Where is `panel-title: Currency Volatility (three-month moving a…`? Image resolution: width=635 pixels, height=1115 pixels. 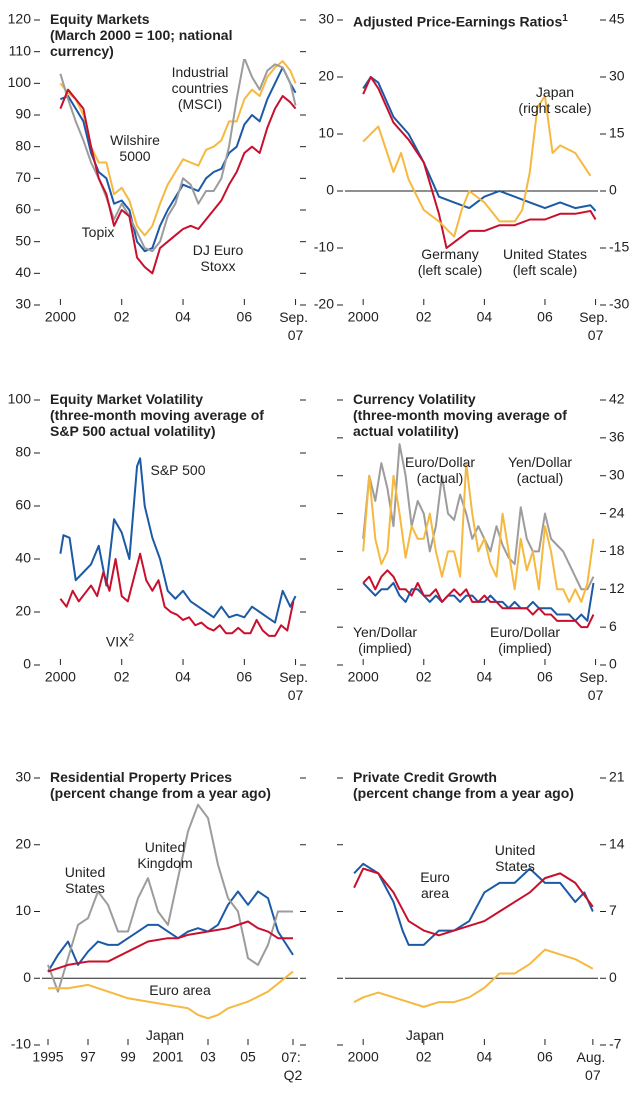
panel-title: Currency Volatility (three-month moving a… is located at coordinates (472, 415).